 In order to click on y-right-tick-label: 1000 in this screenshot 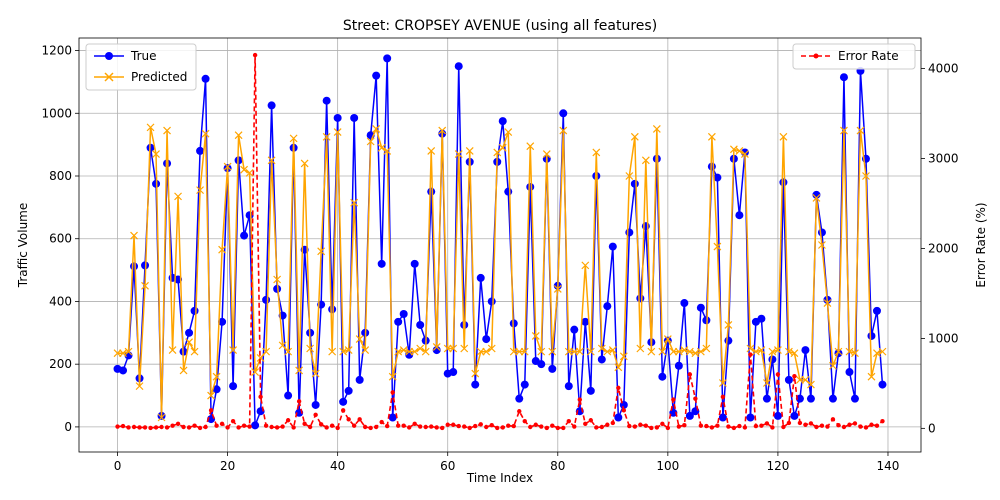, I will do `click(943, 338)`.